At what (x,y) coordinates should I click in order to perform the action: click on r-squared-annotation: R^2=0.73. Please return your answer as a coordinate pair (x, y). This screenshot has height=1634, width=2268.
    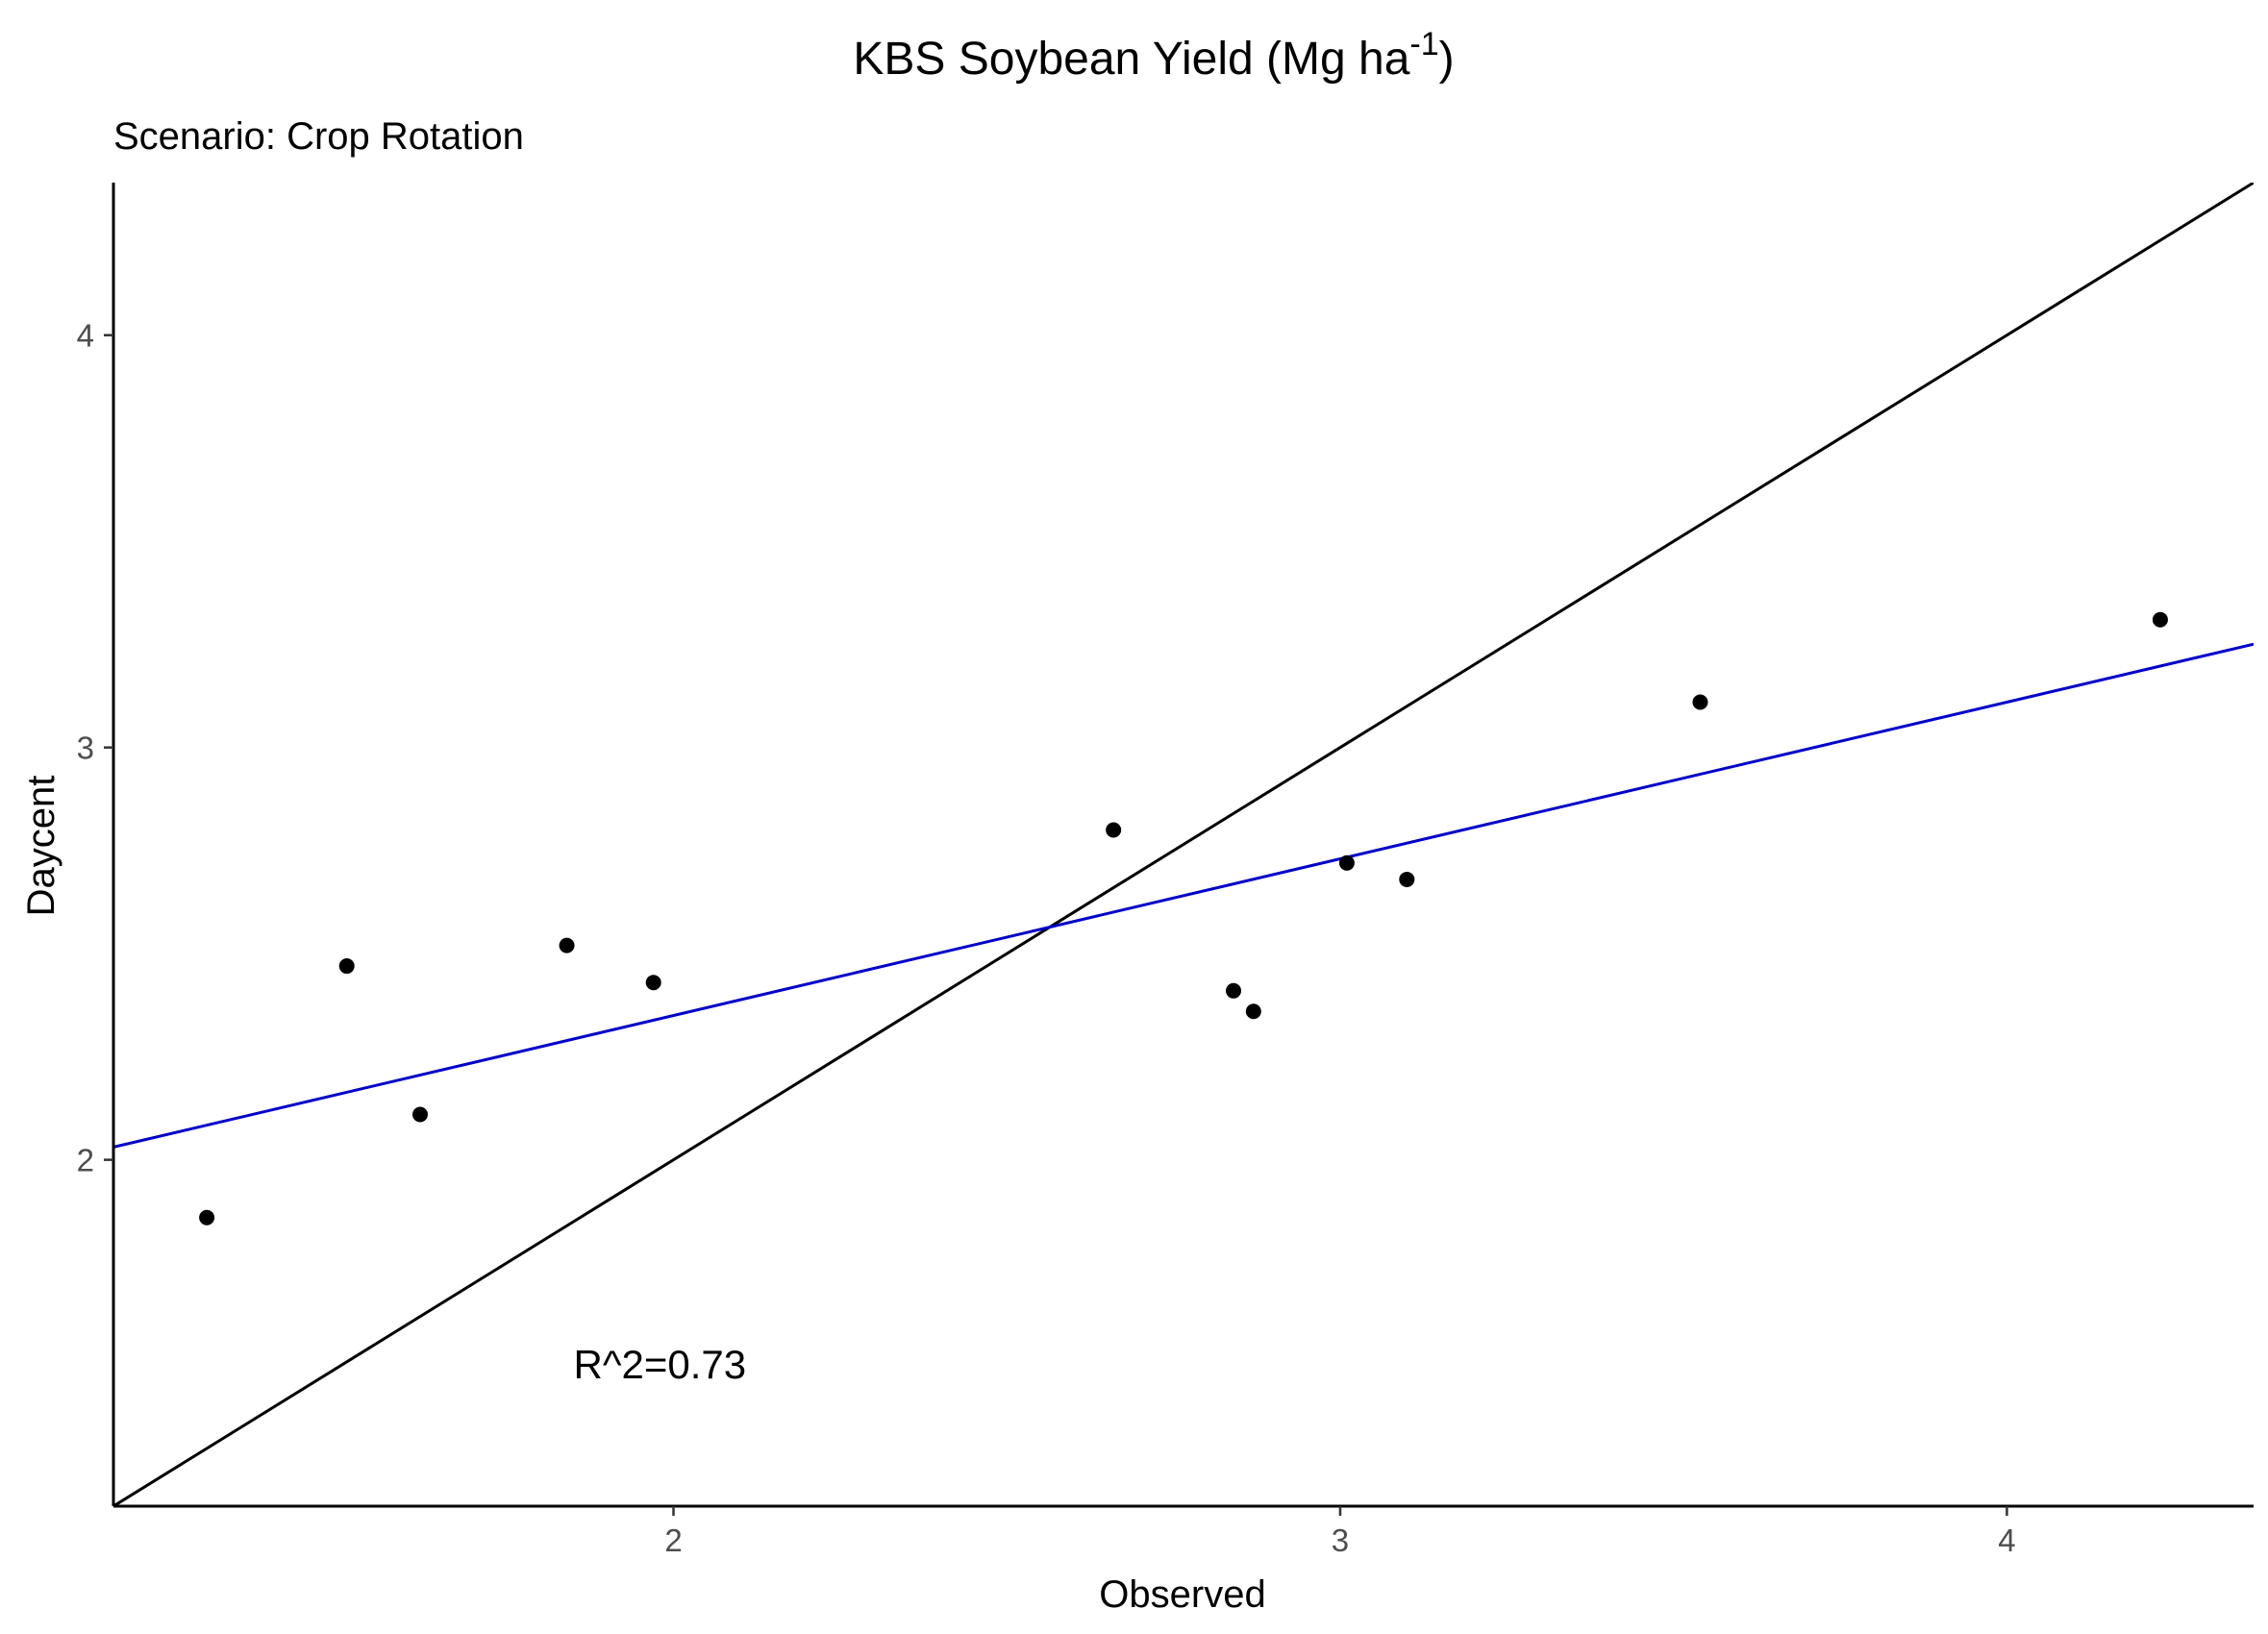
    Looking at the image, I should click on (659, 1364).